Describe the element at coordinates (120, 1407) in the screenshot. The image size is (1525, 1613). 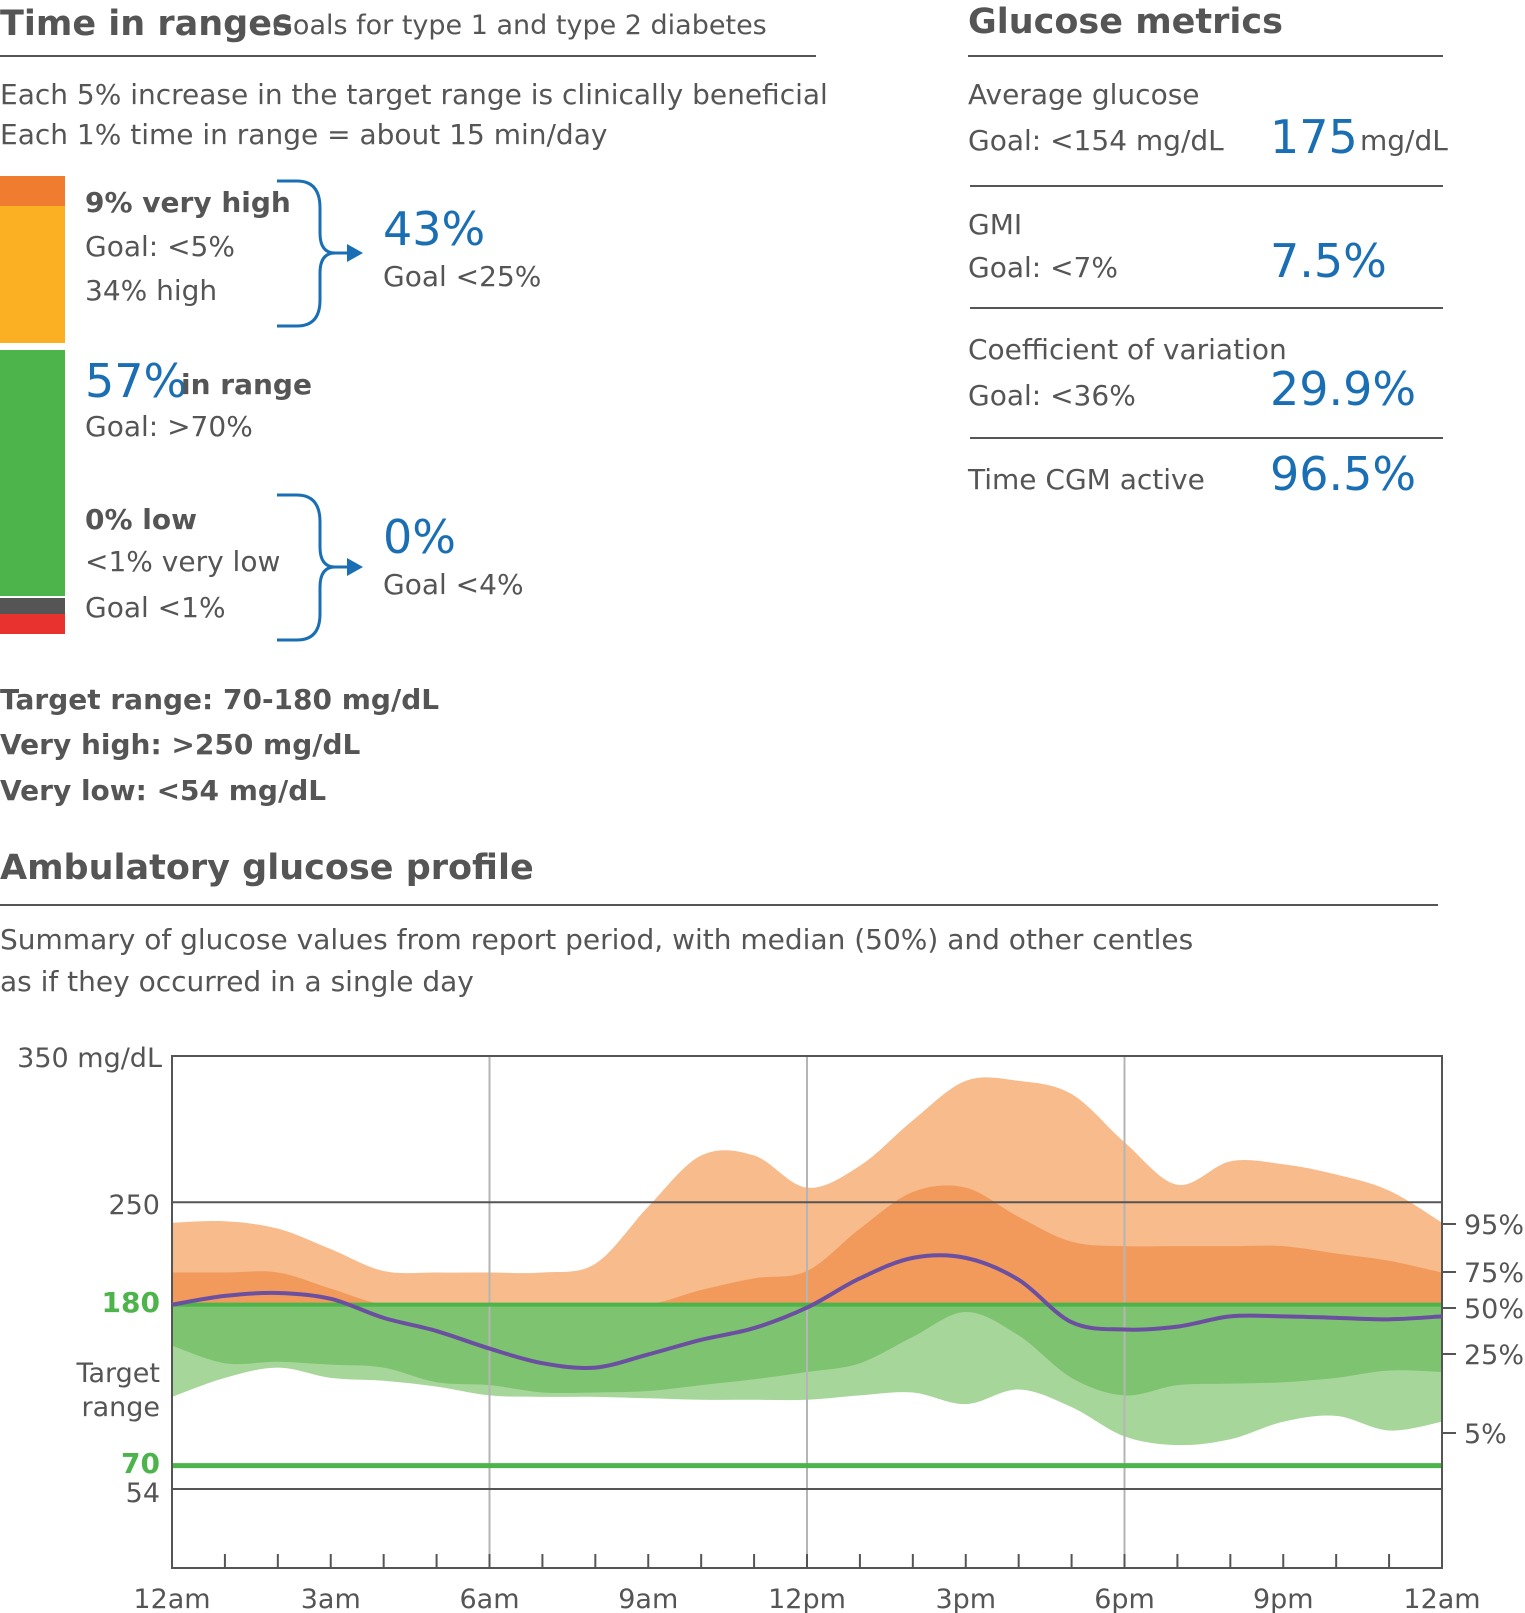
I see `target-range-label-2: range` at that location.